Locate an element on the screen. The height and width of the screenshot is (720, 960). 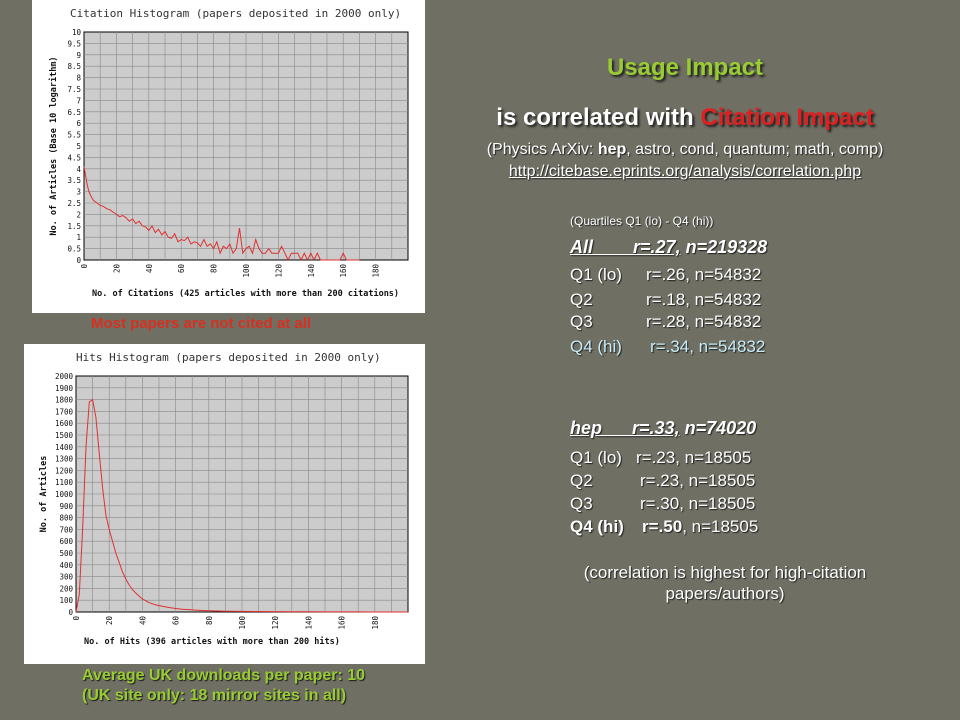
all-n: n=219328 is located at coordinates (726, 247).